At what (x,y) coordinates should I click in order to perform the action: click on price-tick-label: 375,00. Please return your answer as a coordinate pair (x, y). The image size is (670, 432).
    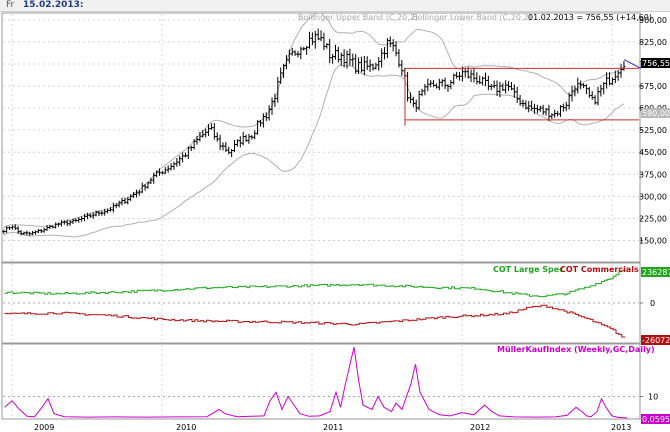
    Looking at the image, I should click on (653, 174).